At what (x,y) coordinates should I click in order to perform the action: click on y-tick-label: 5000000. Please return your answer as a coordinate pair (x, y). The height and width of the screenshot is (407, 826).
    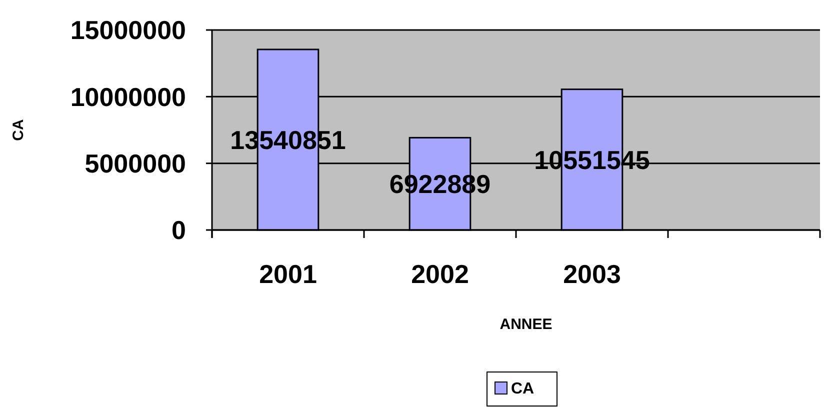
    Looking at the image, I should click on (135, 163).